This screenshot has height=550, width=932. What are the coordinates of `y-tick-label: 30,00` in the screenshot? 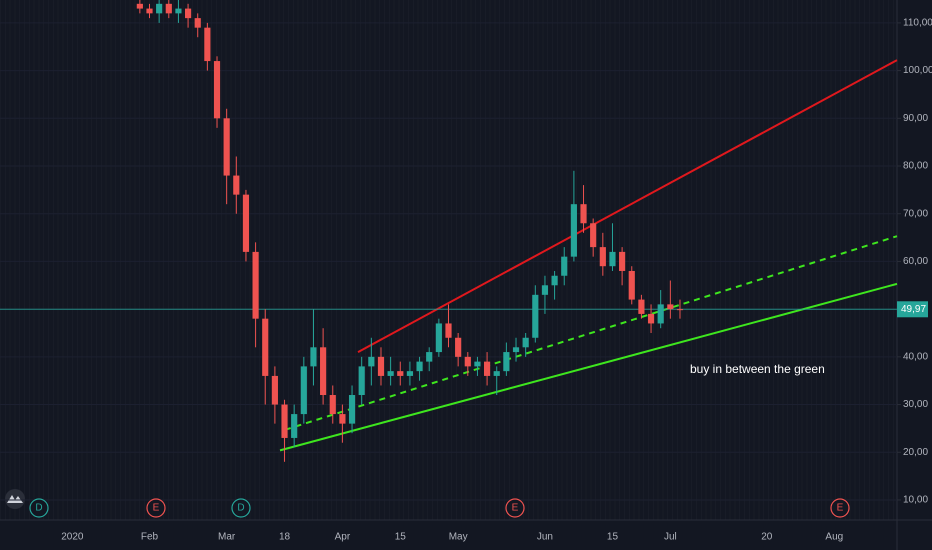 It's located at (915, 404).